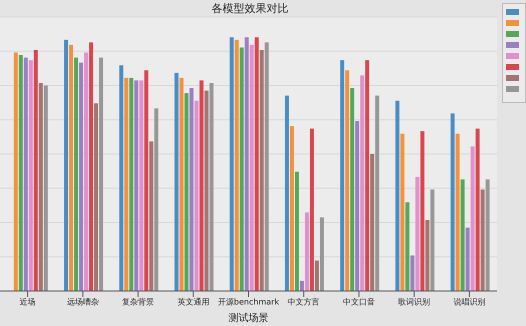 This screenshot has height=326, width=526. Describe the element at coordinates (82, 302) in the screenshot. I see `x-tick-label: 远场嘈杂` at that location.